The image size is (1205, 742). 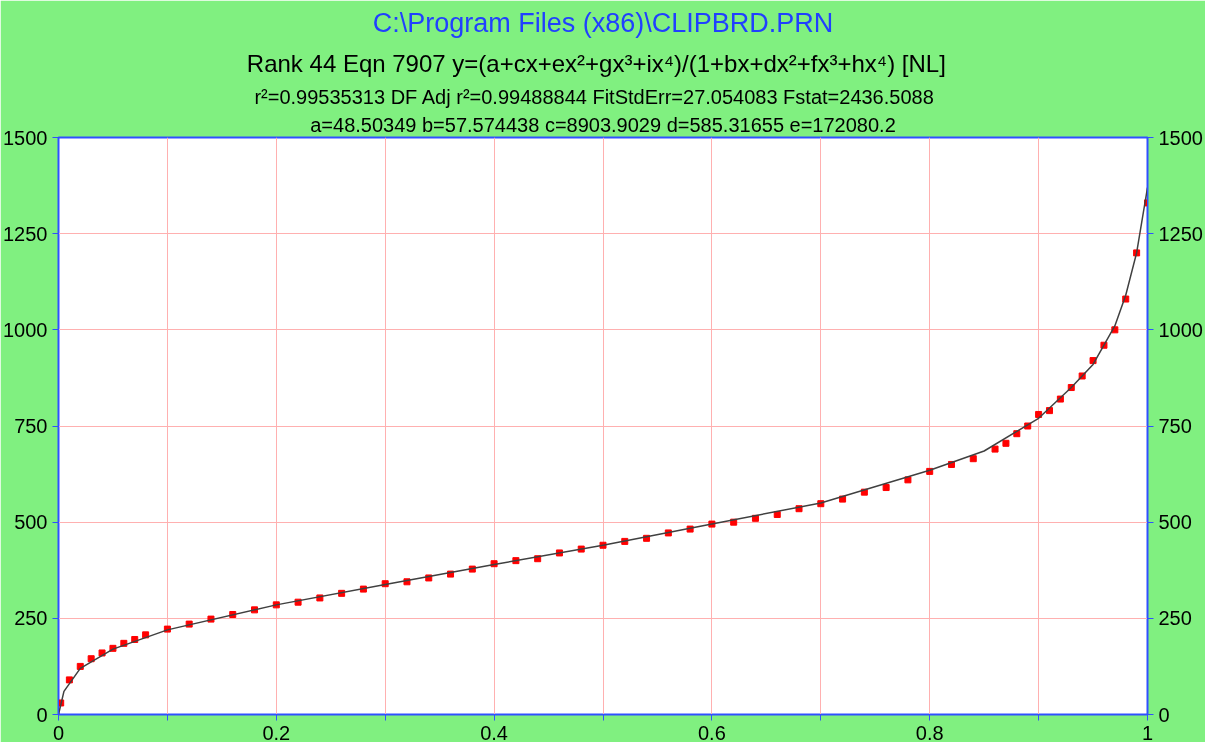 What do you see at coordinates (1180, 329) in the screenshot?
I see `y2-tick-label: 1000` at bounding box center [1180, 329].